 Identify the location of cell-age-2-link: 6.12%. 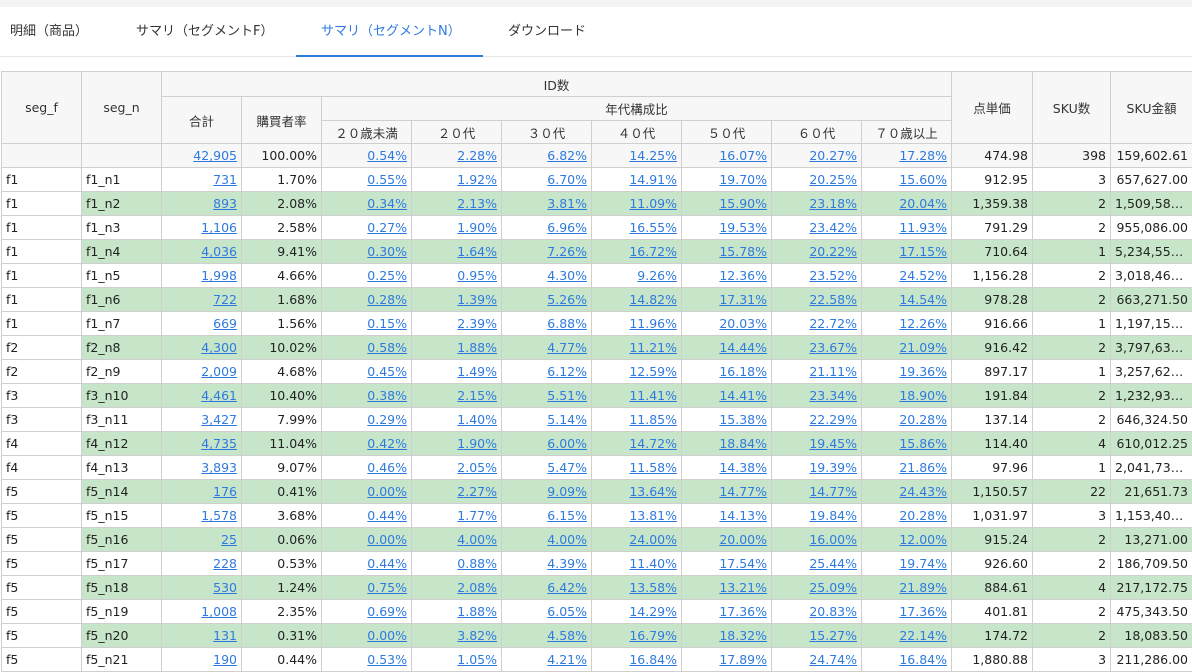
(567, 371).